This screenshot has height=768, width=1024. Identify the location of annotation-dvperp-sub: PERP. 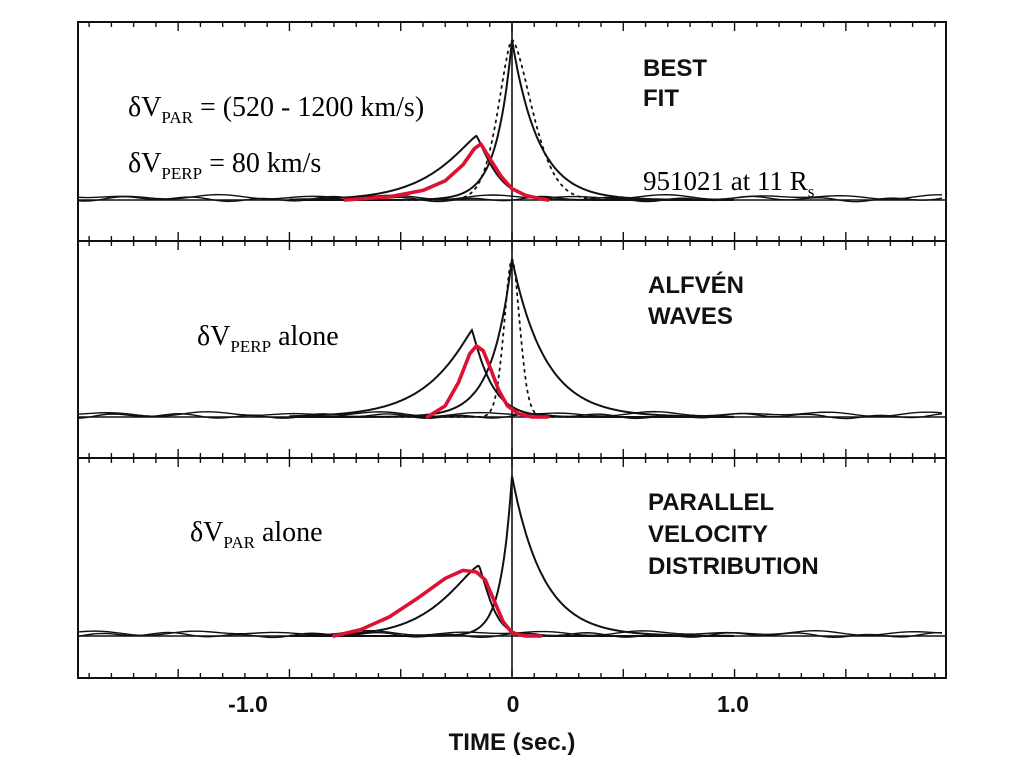
(181, 173).